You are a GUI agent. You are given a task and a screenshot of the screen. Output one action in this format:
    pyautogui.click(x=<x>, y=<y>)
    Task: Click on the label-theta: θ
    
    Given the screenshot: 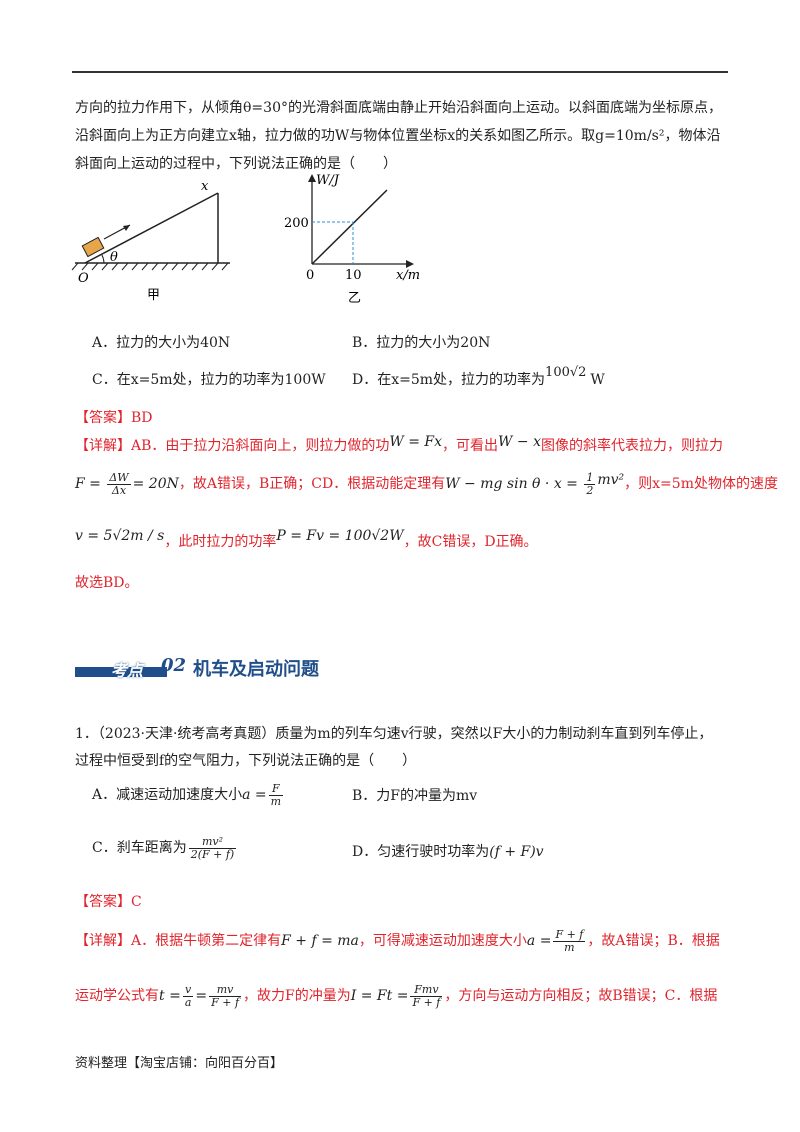 What is the action you would take?
    pyautogui.click(x=114, y=257)
    